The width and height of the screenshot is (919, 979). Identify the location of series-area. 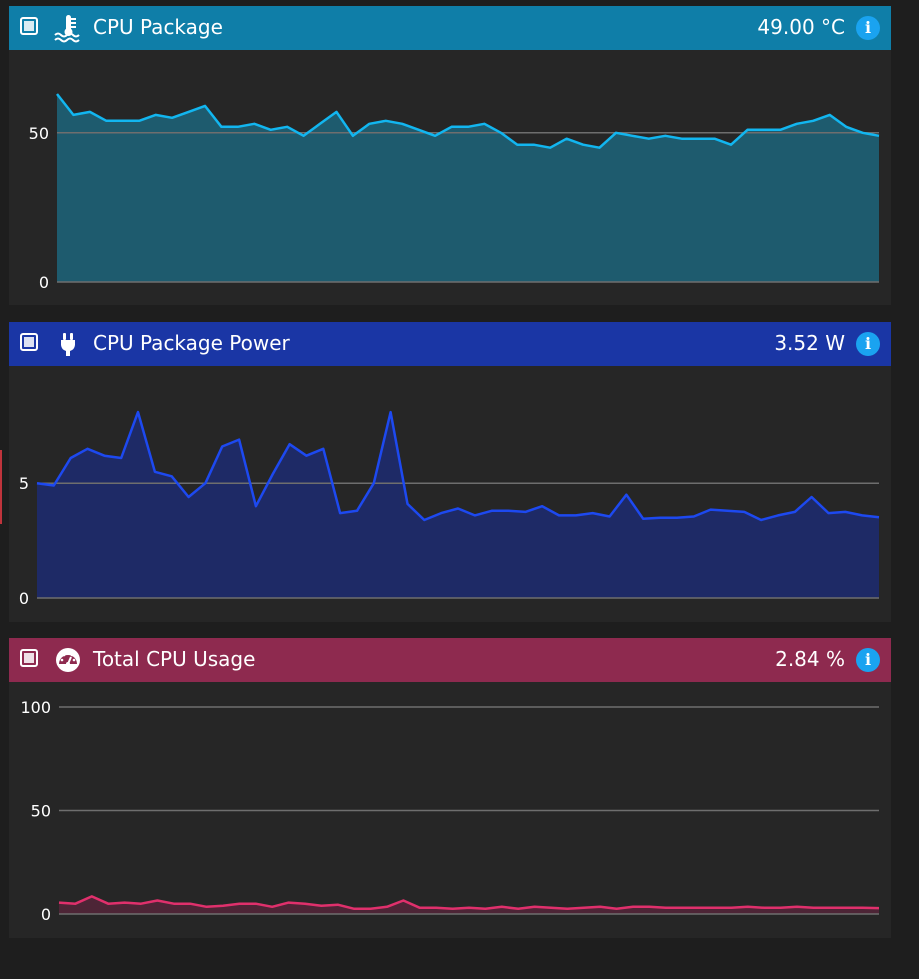
(469, 905).